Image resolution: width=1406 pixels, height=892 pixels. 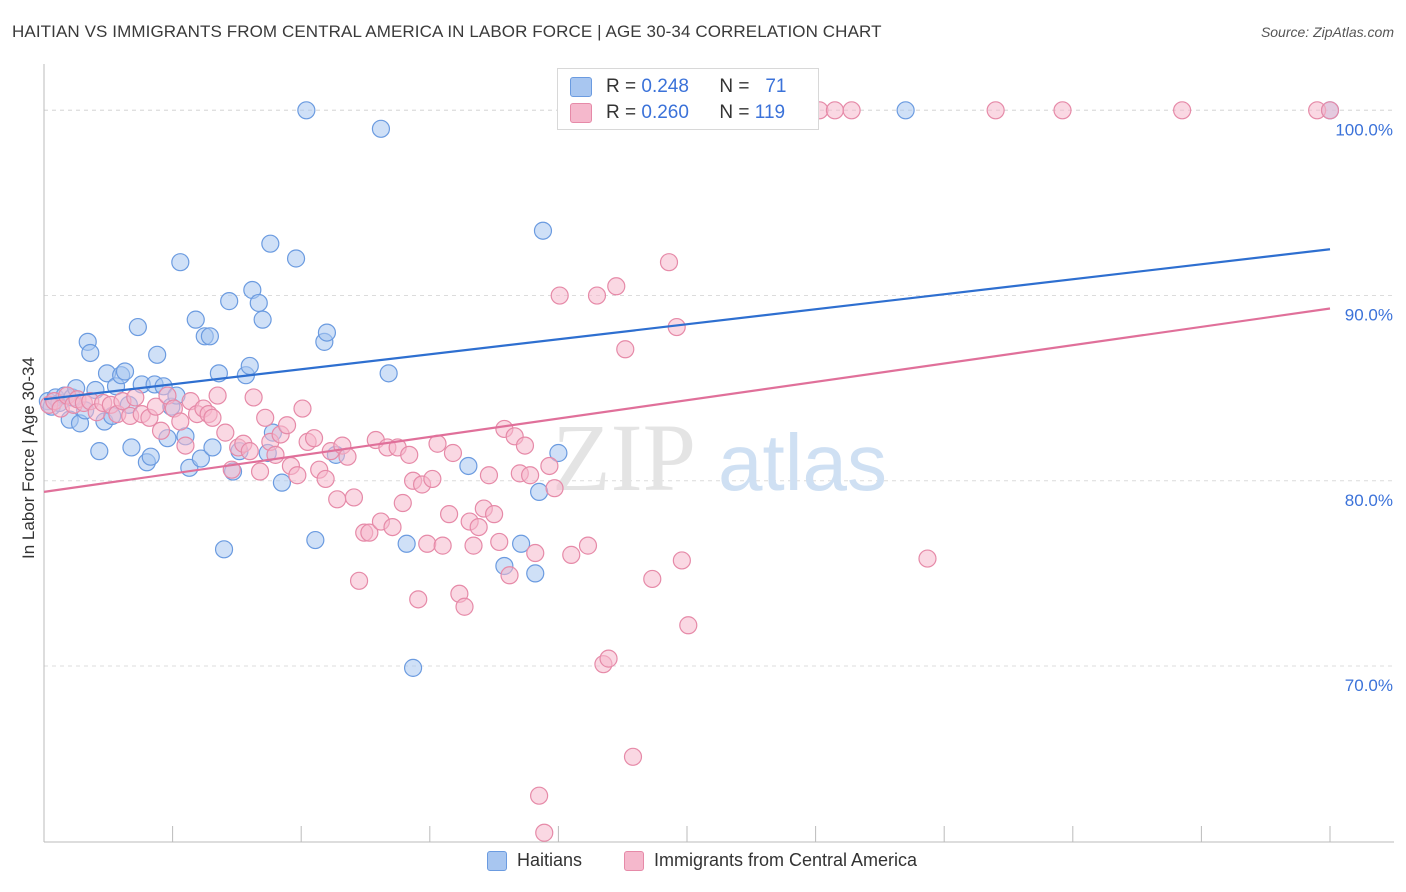 I want to click on legend-item-central-america: Immigrants from Central America, so click(x=770, y=860).